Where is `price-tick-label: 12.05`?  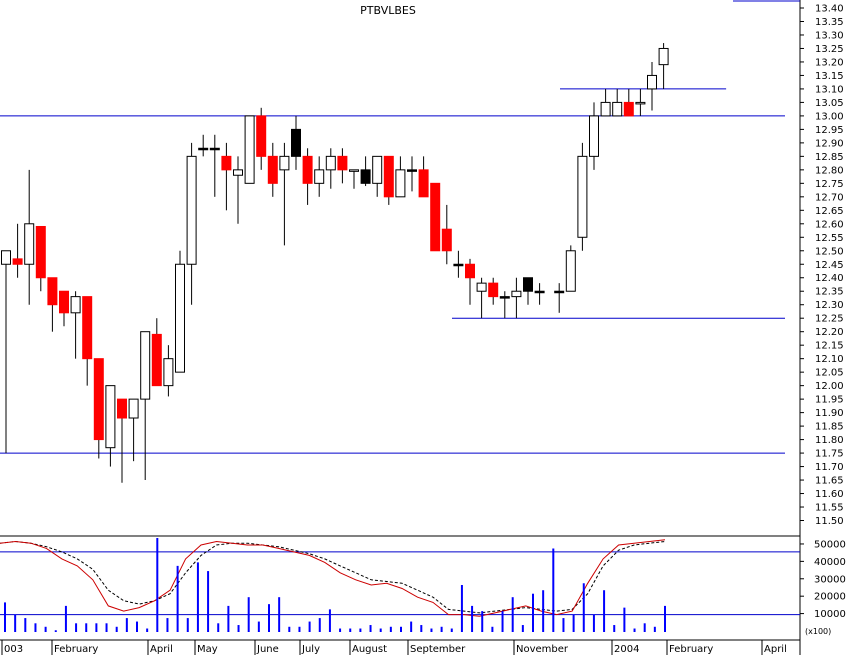 price-tick-label: 12.05 is located at coordinates (829, 373).